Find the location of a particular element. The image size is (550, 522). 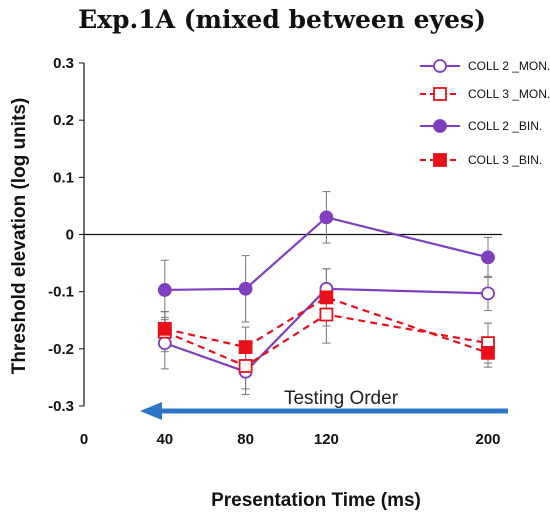

y-tick-label: -0.3 is located at coordinates (61, 406).